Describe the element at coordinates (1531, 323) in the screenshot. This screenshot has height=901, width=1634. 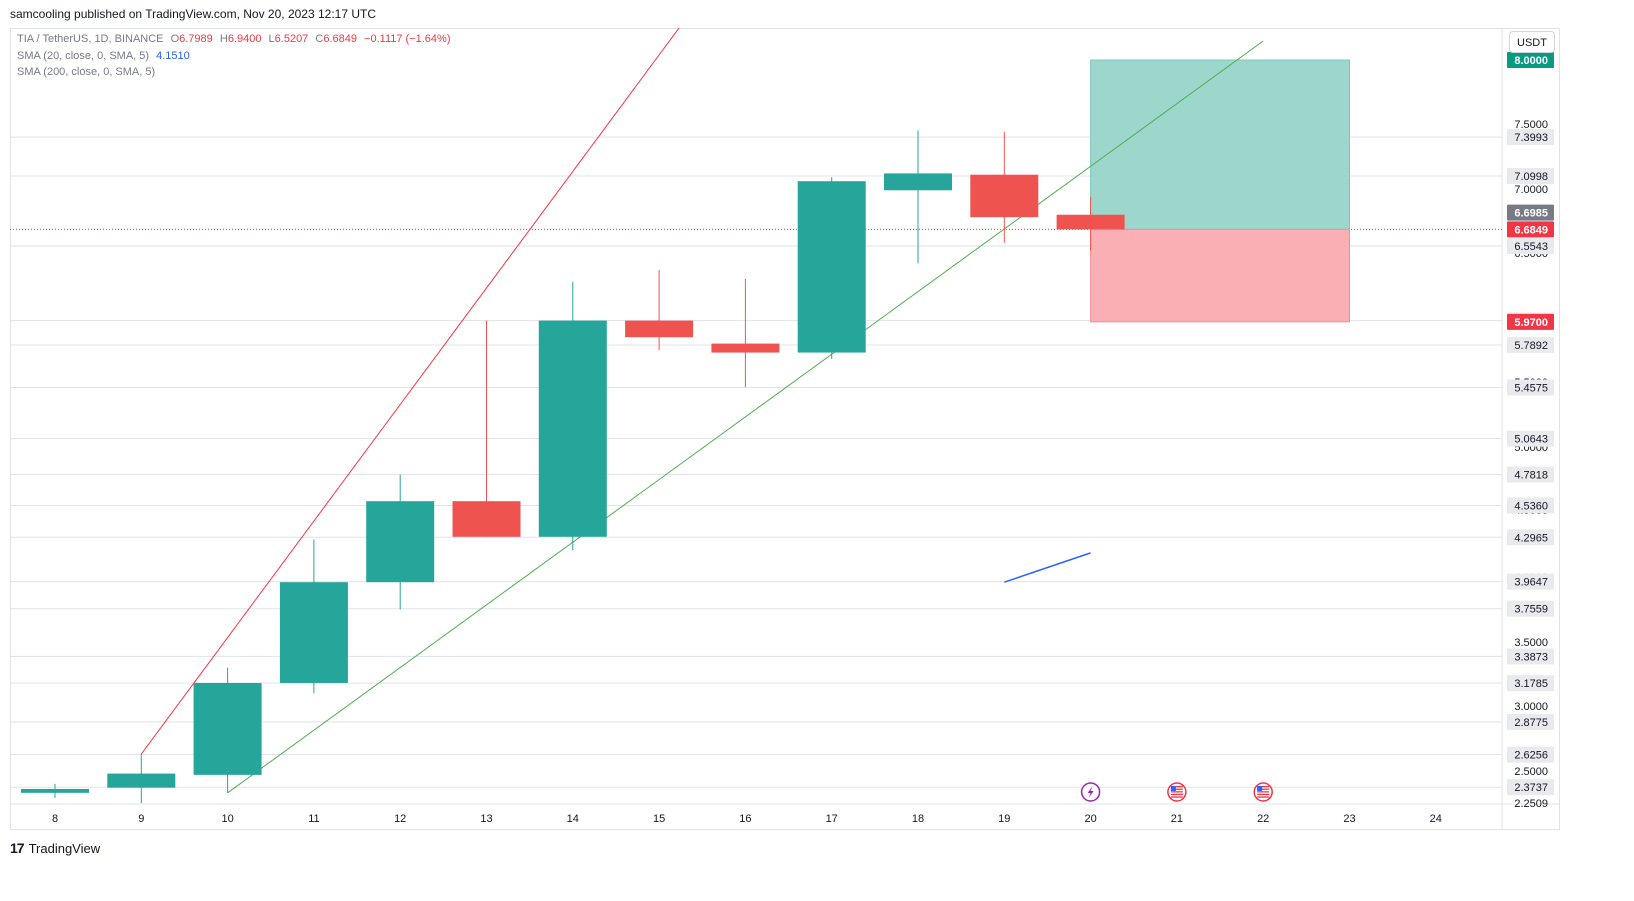
I see `stop-price-tag: 5.9700` at that location.